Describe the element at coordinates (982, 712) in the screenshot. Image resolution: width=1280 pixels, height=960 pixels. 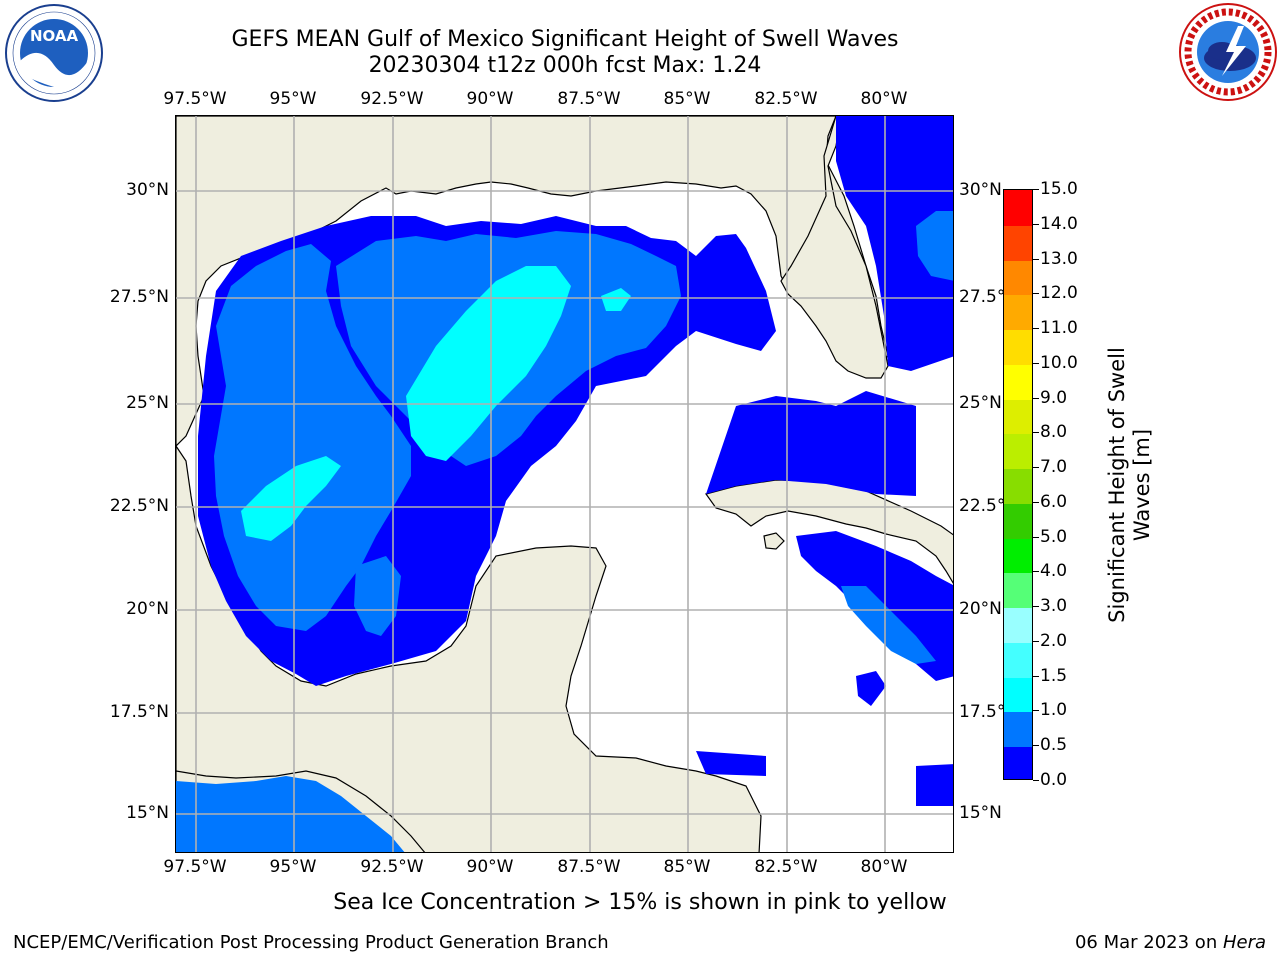
I see `lat-tick-right: 17.5°` at that location.